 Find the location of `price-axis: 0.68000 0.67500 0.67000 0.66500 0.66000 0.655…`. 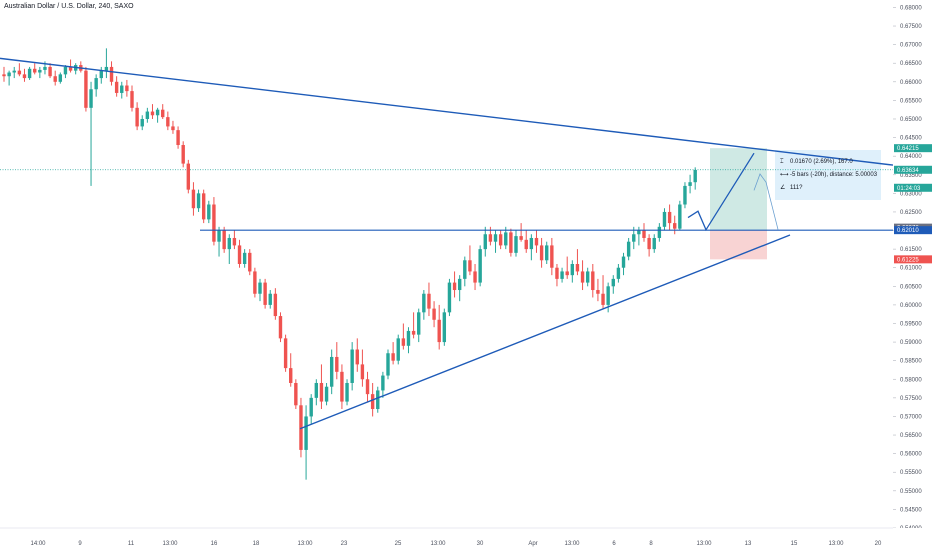

price-axis: 0.68000 0.67500 0.67000 0.66500 0.66000 0.655… is located at coordinates (912, 275).